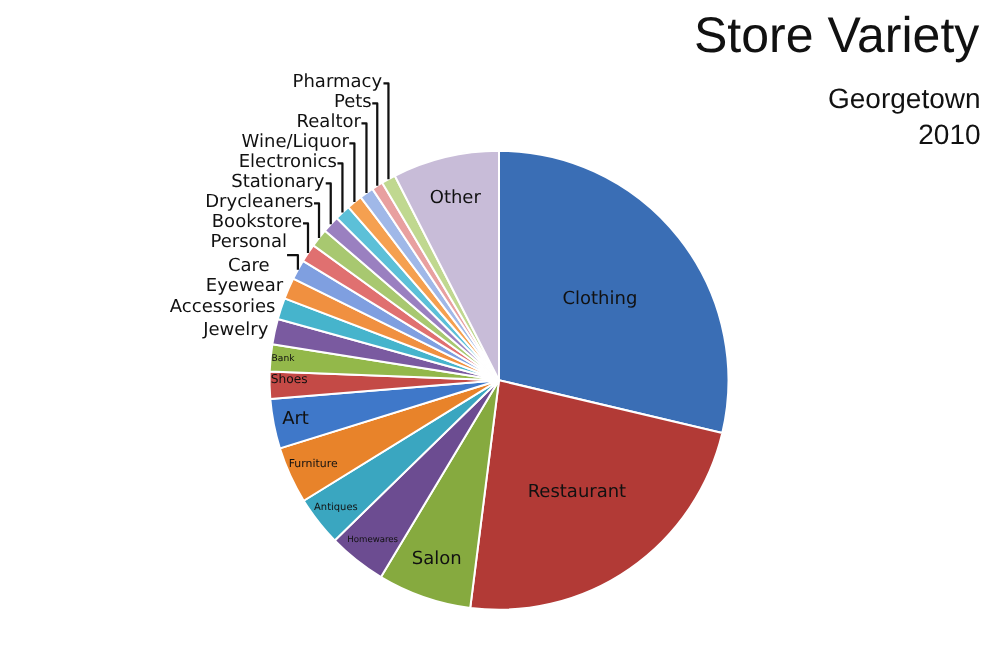 The height and width of the screenshot is (670, 998). Describe the element at coordinates (436, 560) in the screenshot. I see `slice-label: Salon` at that location.